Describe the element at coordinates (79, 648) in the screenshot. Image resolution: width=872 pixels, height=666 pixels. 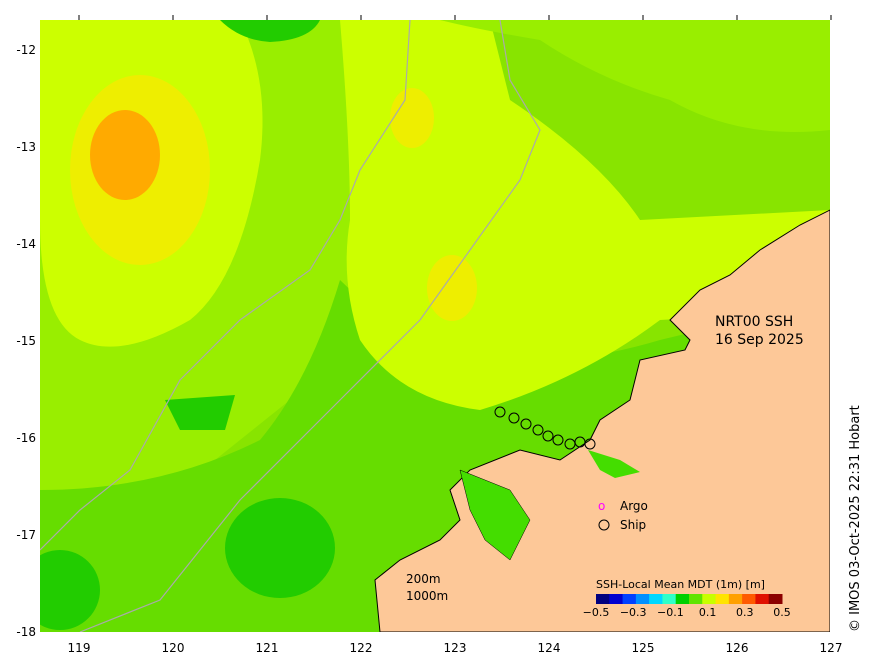
I see `x-tick-label: 119` at that location.